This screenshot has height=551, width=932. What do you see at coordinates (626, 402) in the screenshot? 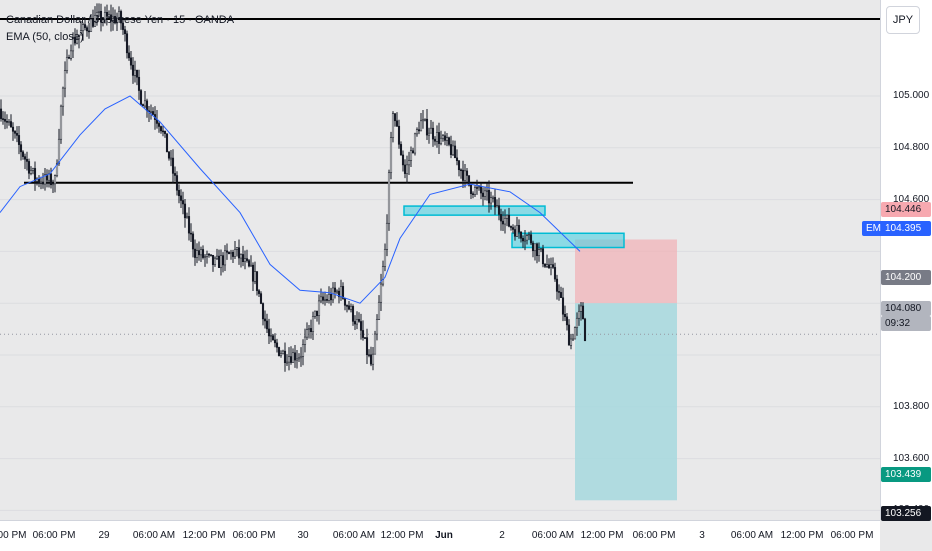
I see `take-profit-zone` at bounding box center [626, 402].